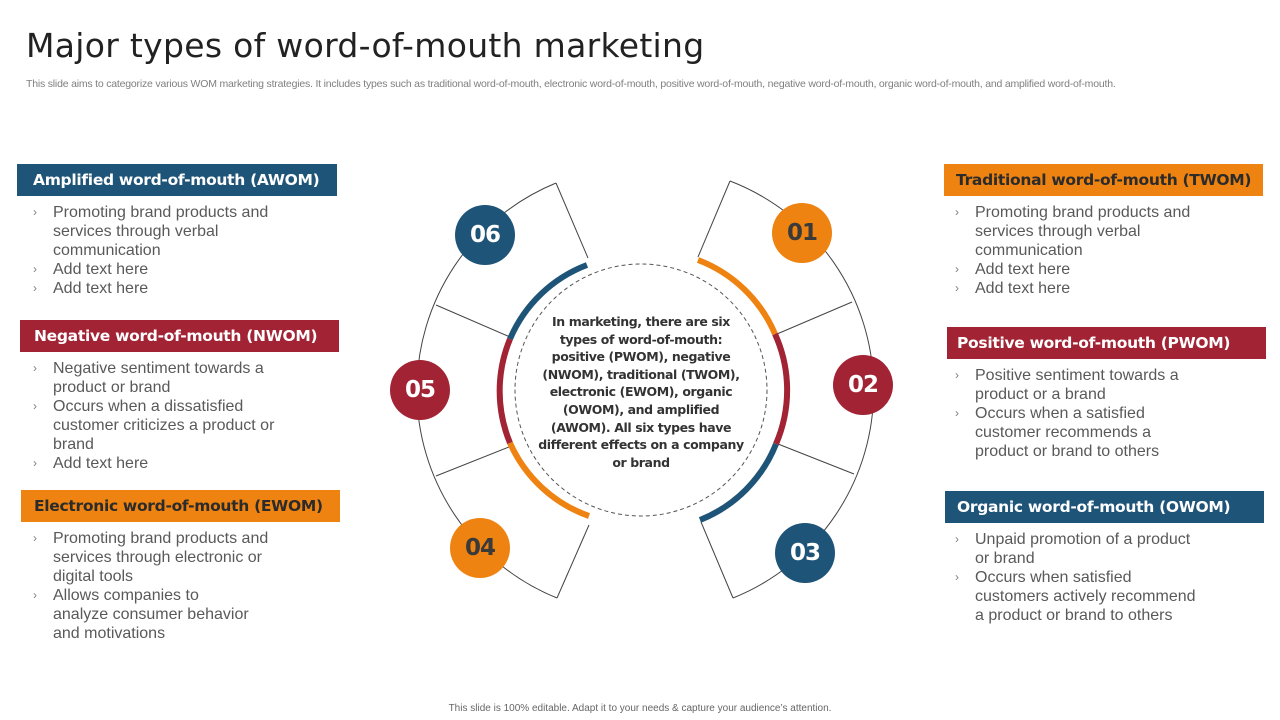  Describe the element at coordinates (814, 318) in the screenshot. I see `right-divider-upper` at that location.